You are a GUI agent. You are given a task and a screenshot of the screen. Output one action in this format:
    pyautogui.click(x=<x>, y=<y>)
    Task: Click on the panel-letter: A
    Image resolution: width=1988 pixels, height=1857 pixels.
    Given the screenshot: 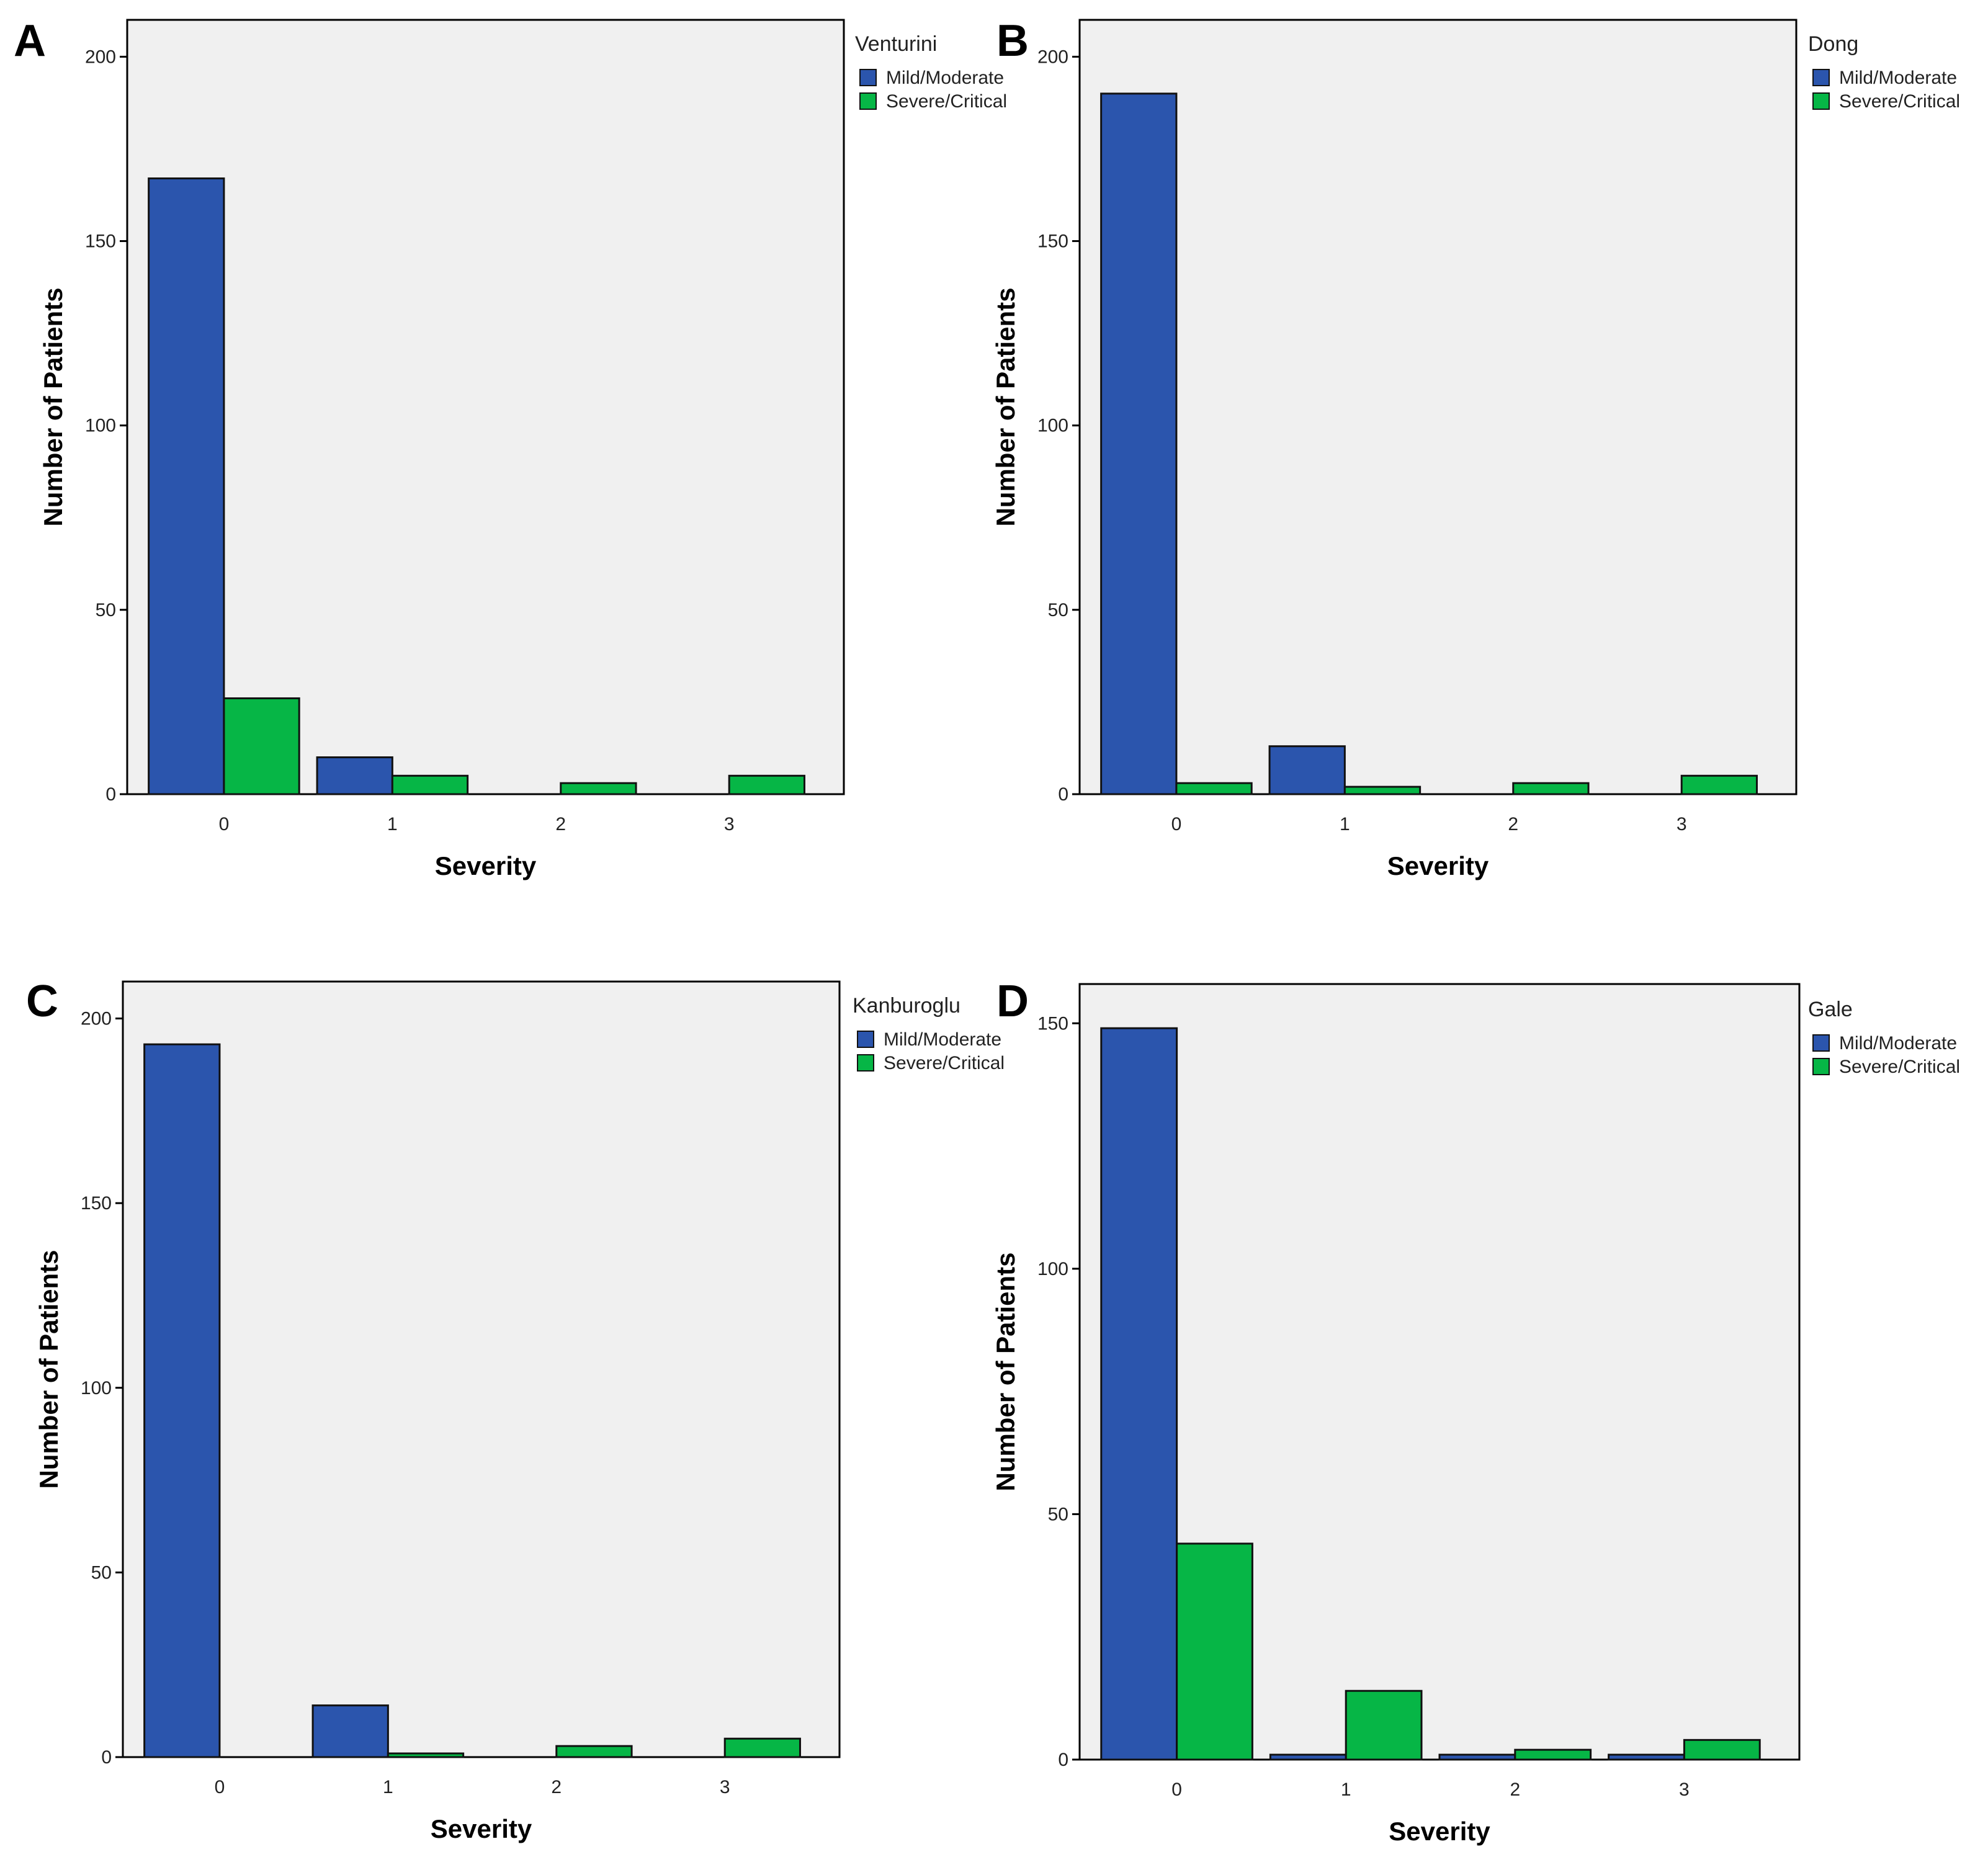 What is the action you would take?
    pyautogui.click(x=30, y=41)
    